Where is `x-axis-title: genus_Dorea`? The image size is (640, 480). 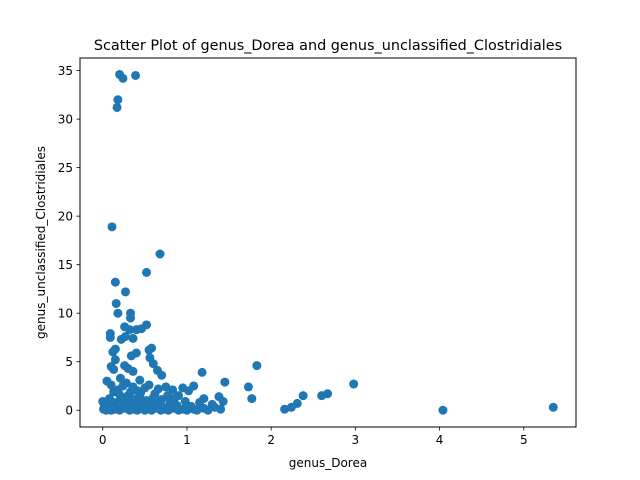
x-axis-title: genus_Dorea is located at coordinates (328, 463).